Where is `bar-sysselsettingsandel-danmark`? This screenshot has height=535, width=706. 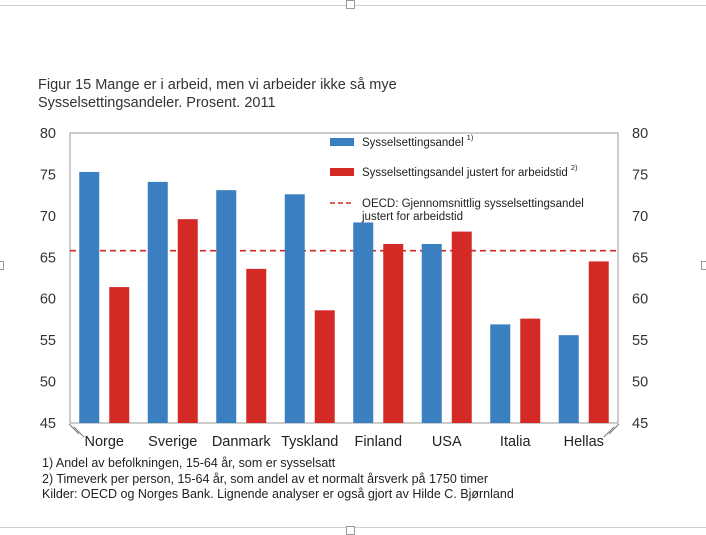
bar-sysselsettingsandel-danmark is located at coordinates (226, 306).